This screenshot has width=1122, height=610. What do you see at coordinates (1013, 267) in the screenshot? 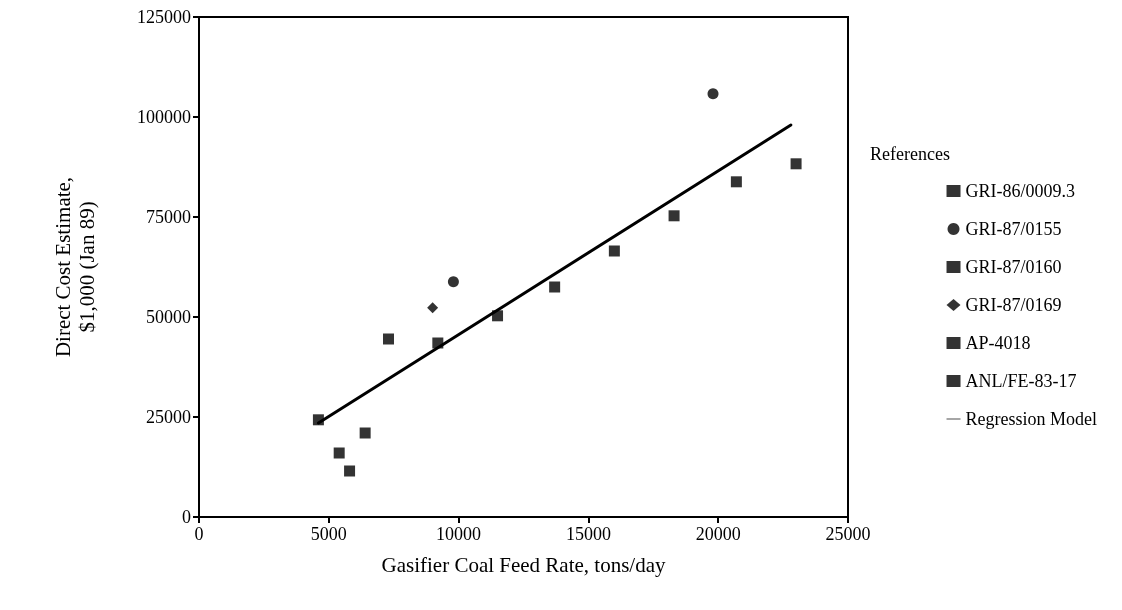
I see `legend-label: GRI-87/0160` at bounding box center [1013, 267].